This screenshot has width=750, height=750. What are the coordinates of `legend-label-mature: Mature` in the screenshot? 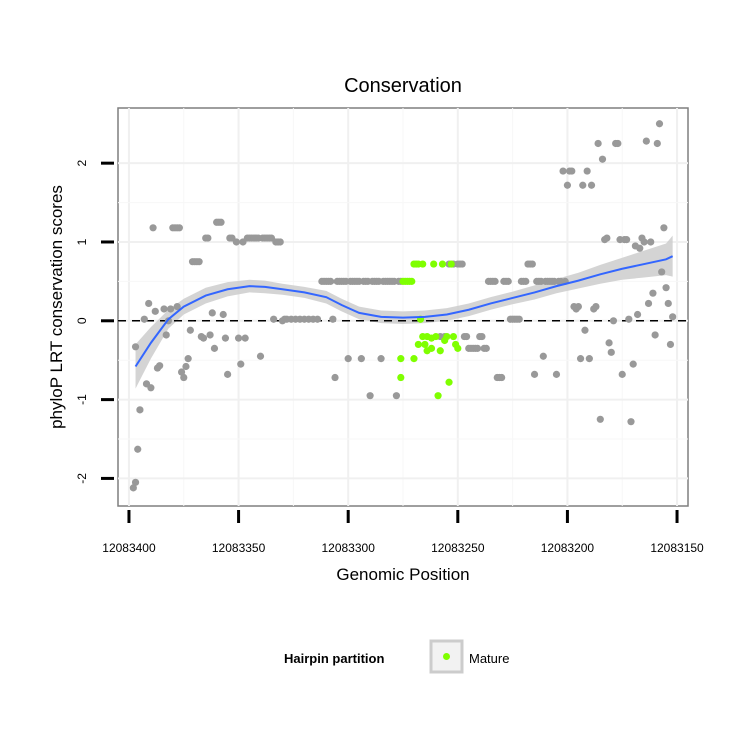 It's located at (489, 658).